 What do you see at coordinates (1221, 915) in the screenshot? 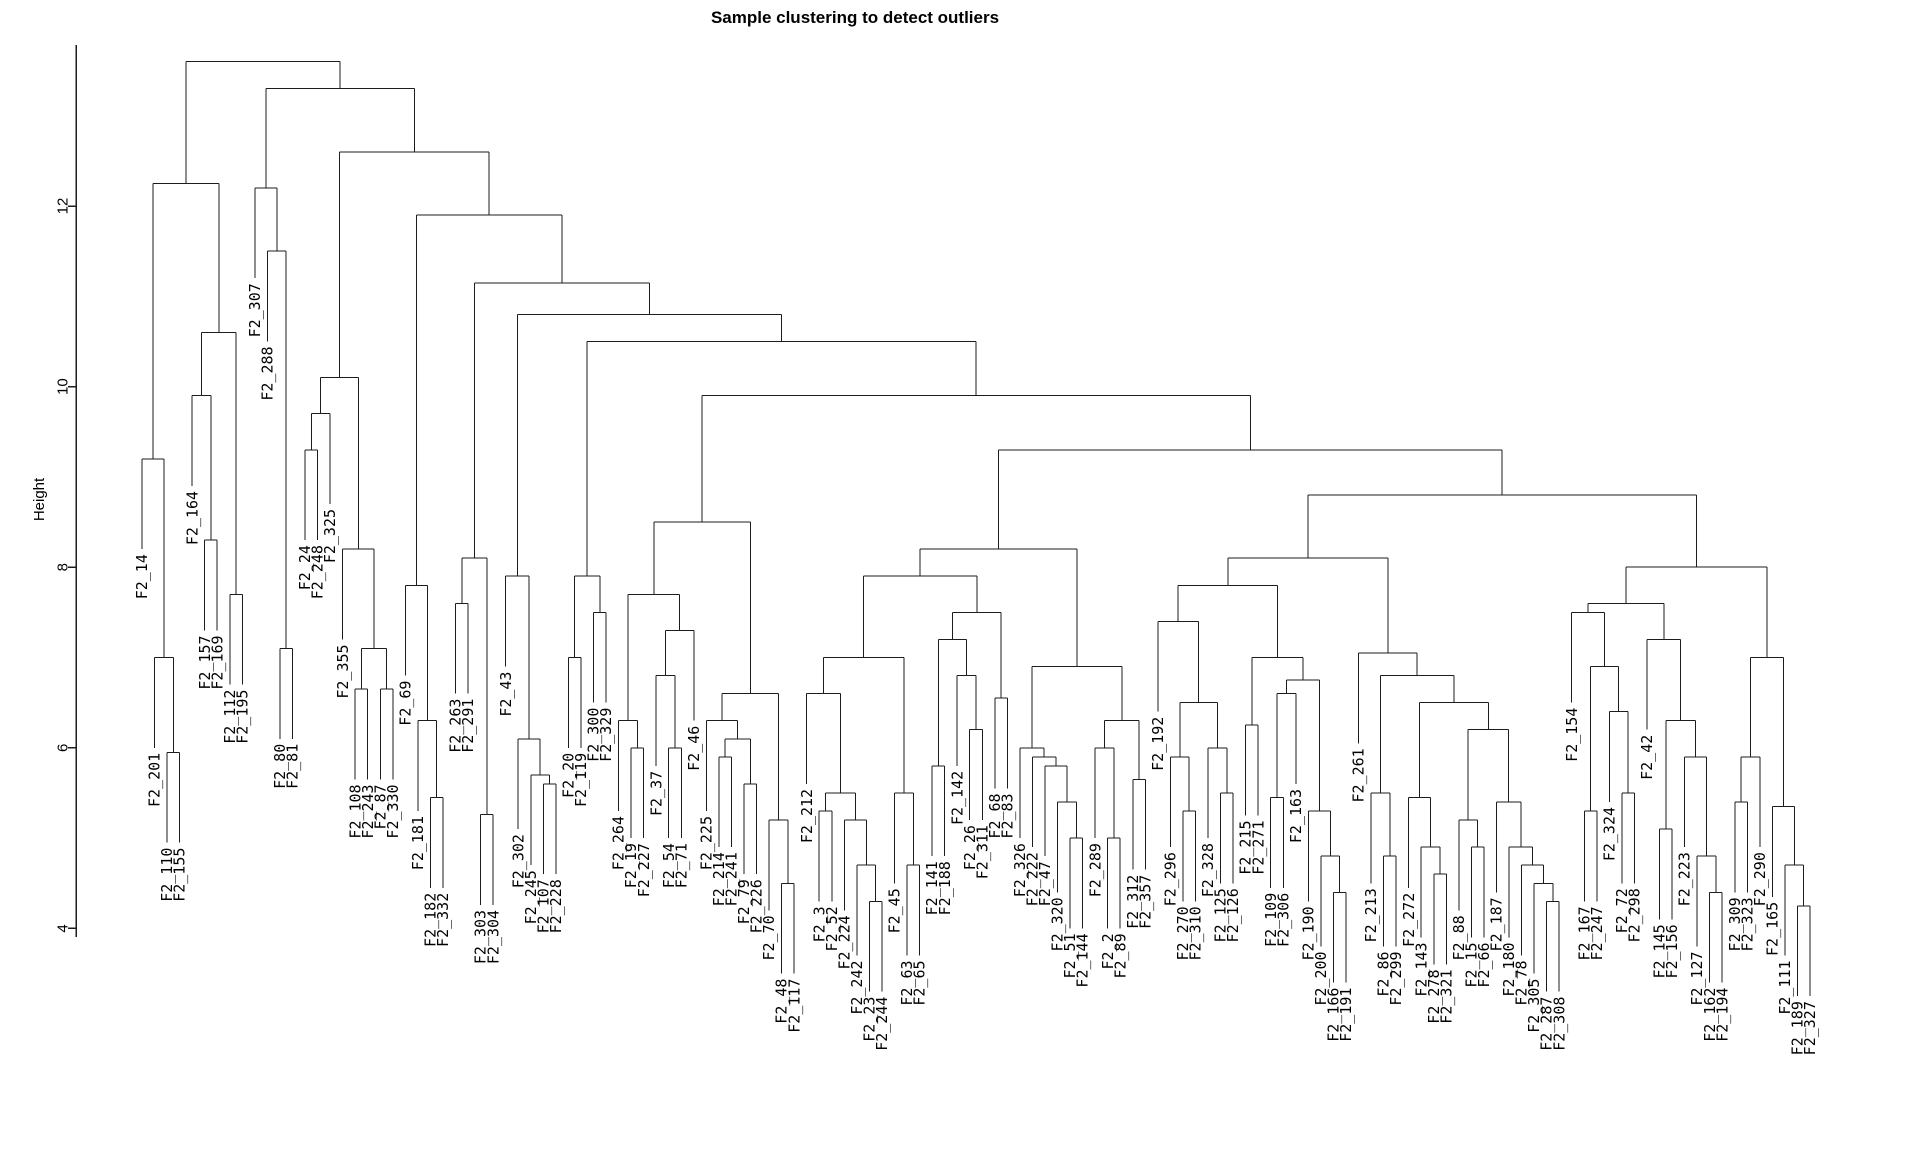
I see `leaf-label: F2_125` at bounding box center [1221, 915].